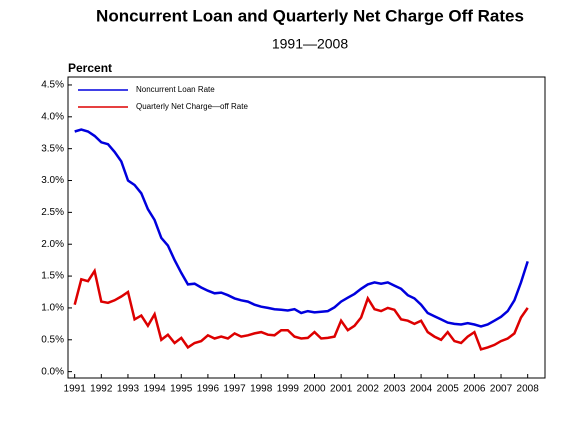  What do you see at coordinates (52, 180) in the screenshot?
I see `y-tick-label: 3.0%` at bounding box center [52, 180].